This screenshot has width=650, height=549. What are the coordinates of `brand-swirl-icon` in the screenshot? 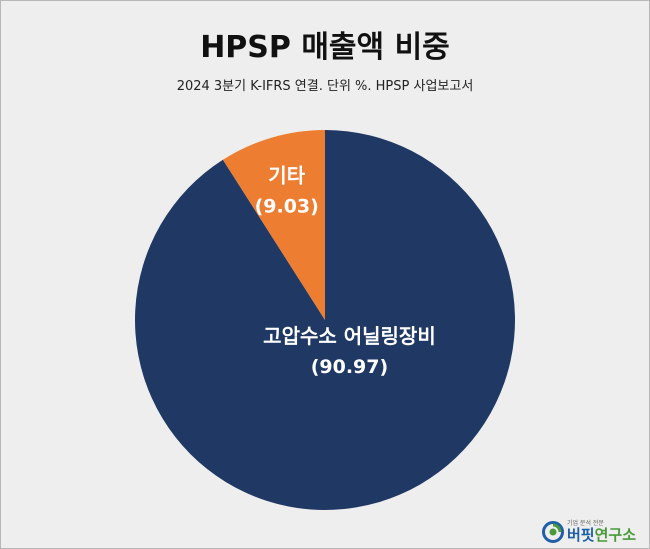 It's located at (552, 531).